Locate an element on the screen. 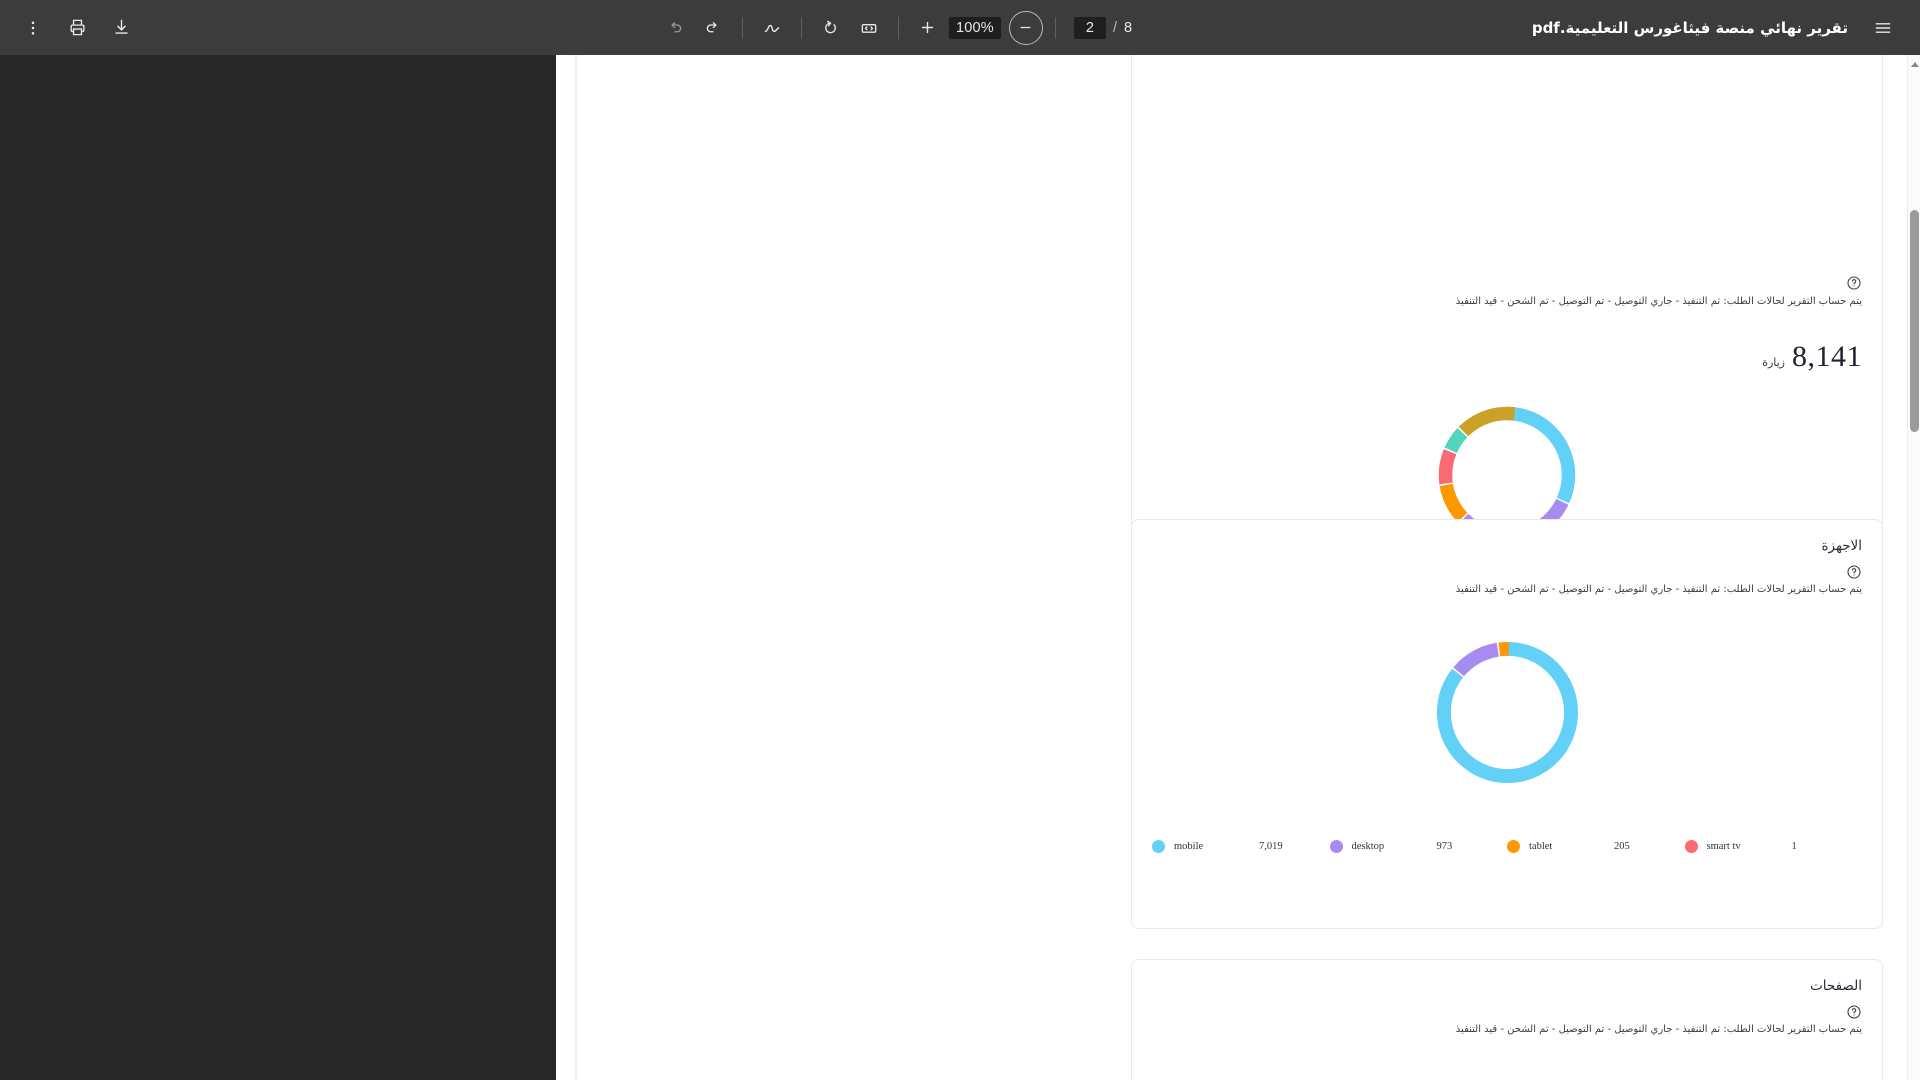  caret-up-icon is located at coordinates (1914, 64).